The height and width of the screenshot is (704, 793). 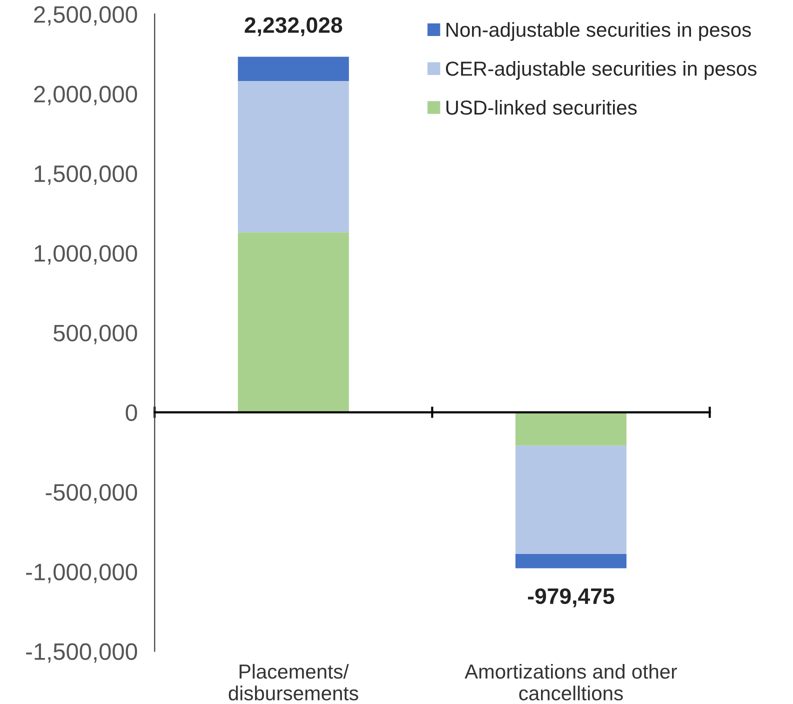 I want to click on y-tick-label: -500,000, so click(x=92, y=494).